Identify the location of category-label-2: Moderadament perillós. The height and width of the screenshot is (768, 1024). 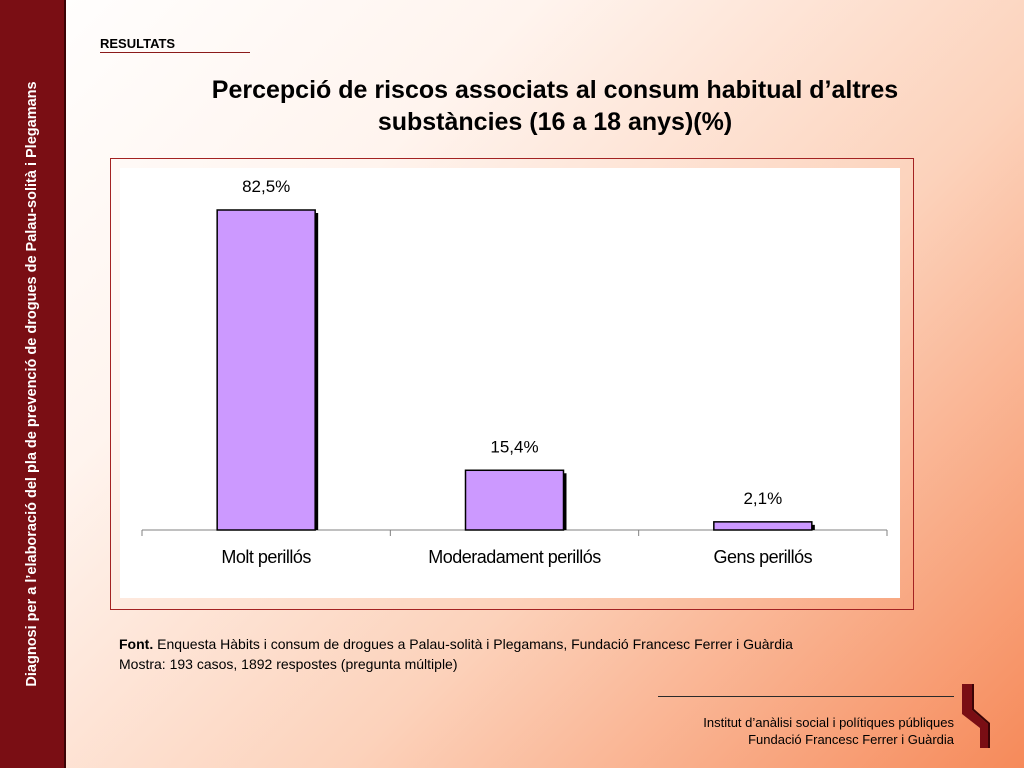
(514, 557).